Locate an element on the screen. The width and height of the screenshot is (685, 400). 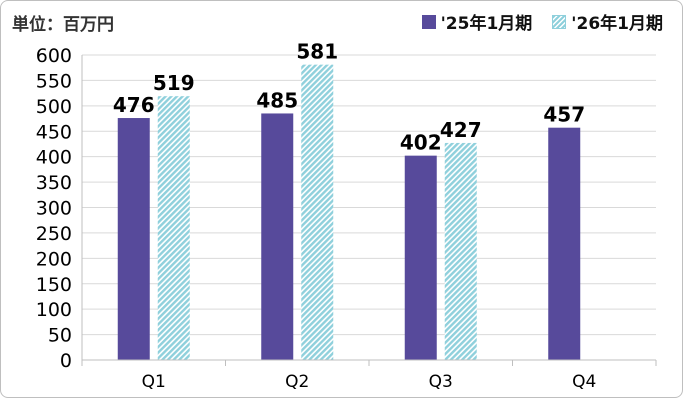
data-label-q1-series-1: 476 is located at coordinates (134, 105).